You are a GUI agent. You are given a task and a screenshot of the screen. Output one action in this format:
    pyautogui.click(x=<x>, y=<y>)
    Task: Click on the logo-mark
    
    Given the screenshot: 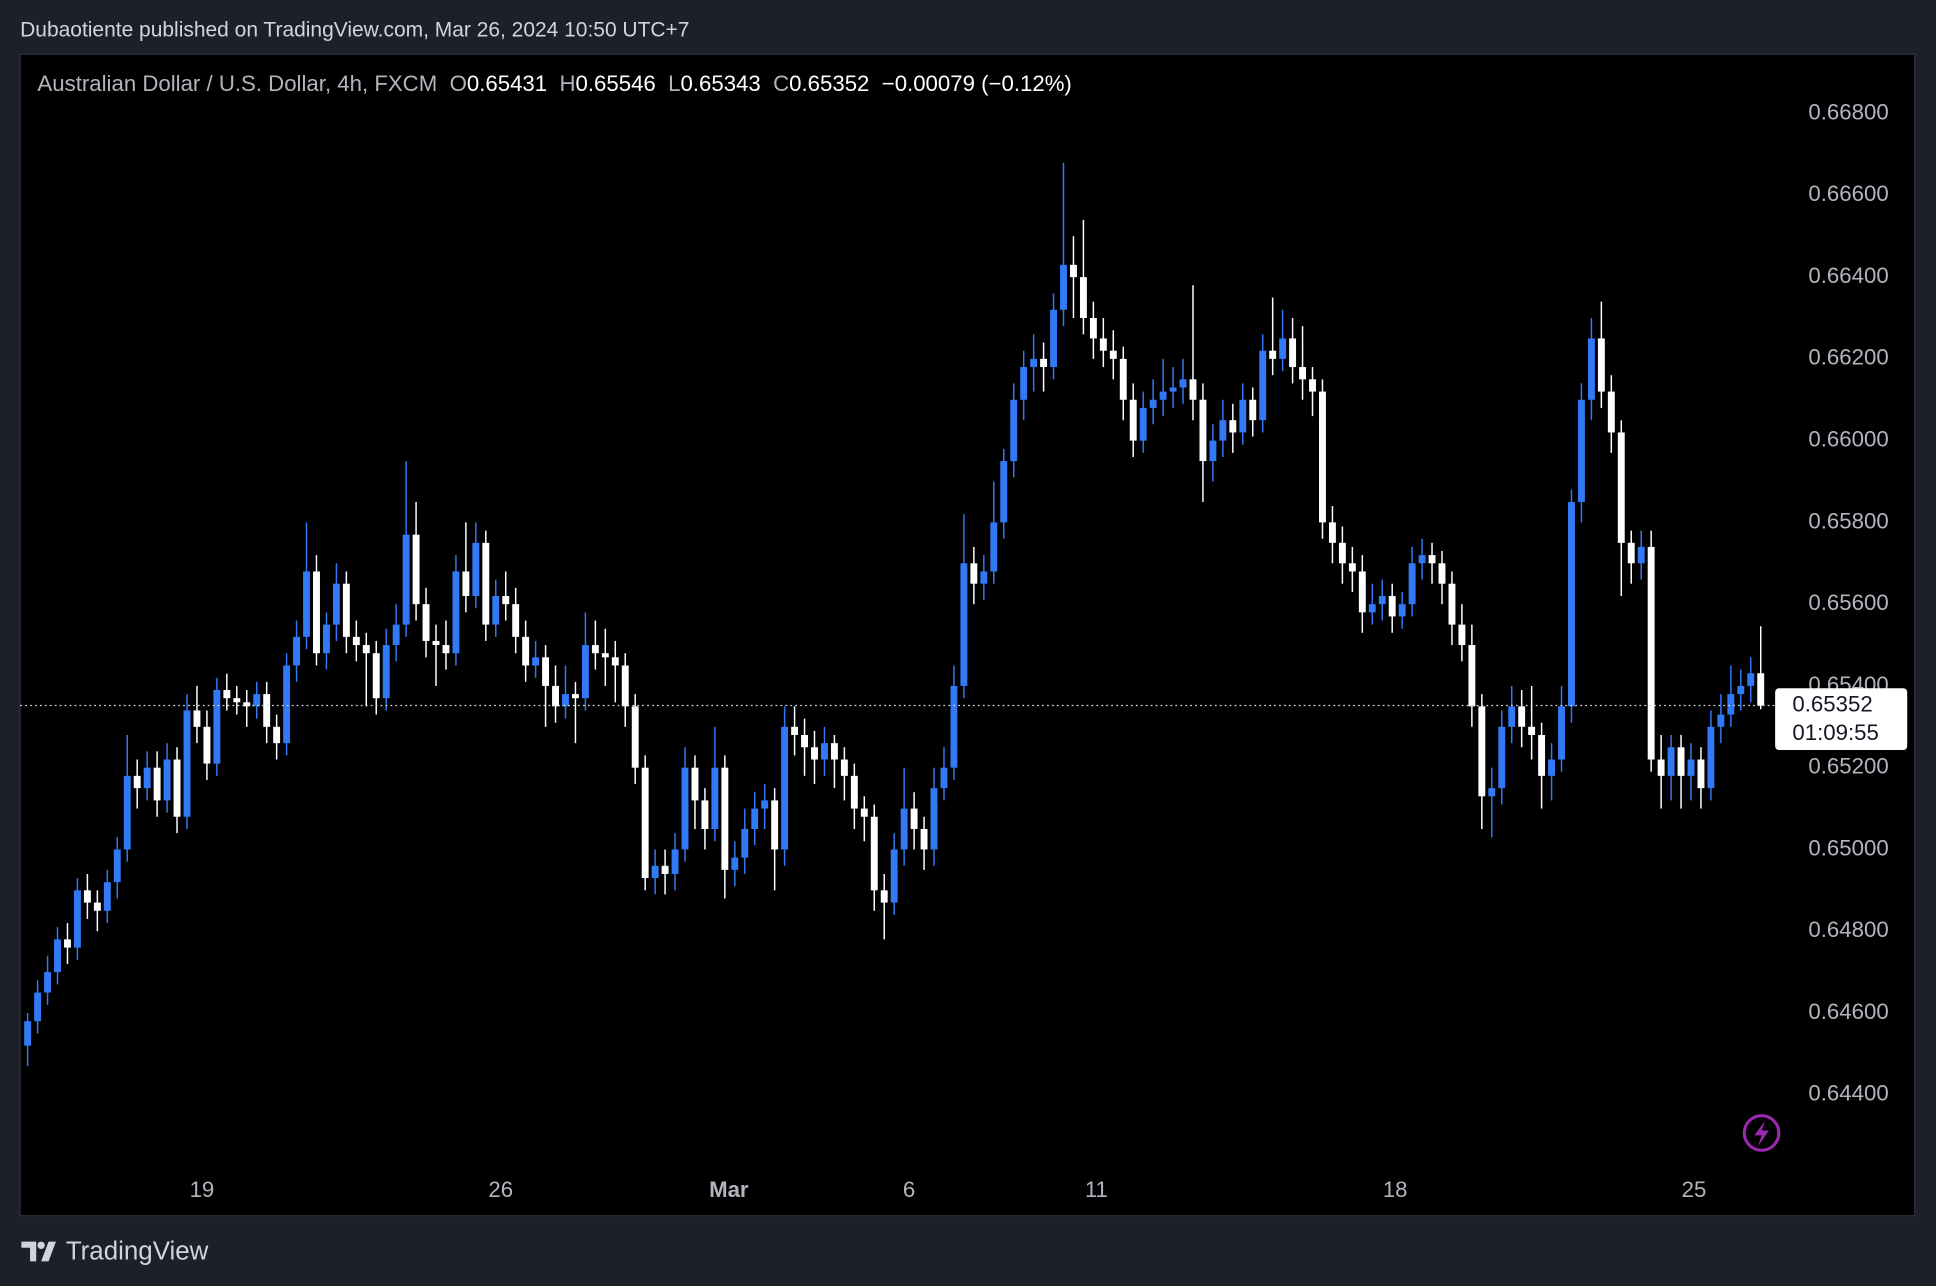 What is the action you would take?
    pyautogui.click(x=38, y=1251)
    